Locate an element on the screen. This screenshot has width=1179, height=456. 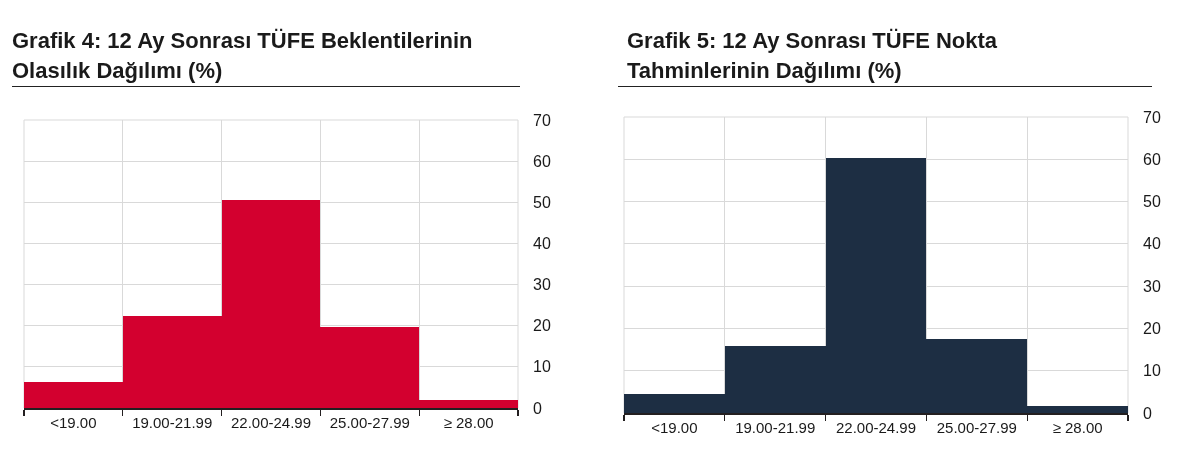
chart-title: Grafik 4: 12 Ay Sonrası TÜFE Beklentilerinin Olasılık Dağılımı (%) is located at coordinates (243, 56).